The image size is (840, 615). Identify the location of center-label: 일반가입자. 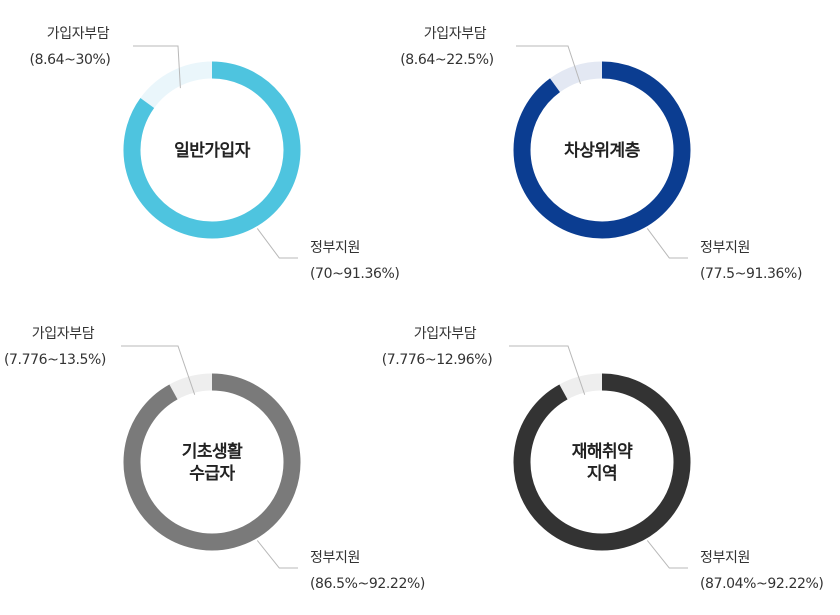
(212, 151).